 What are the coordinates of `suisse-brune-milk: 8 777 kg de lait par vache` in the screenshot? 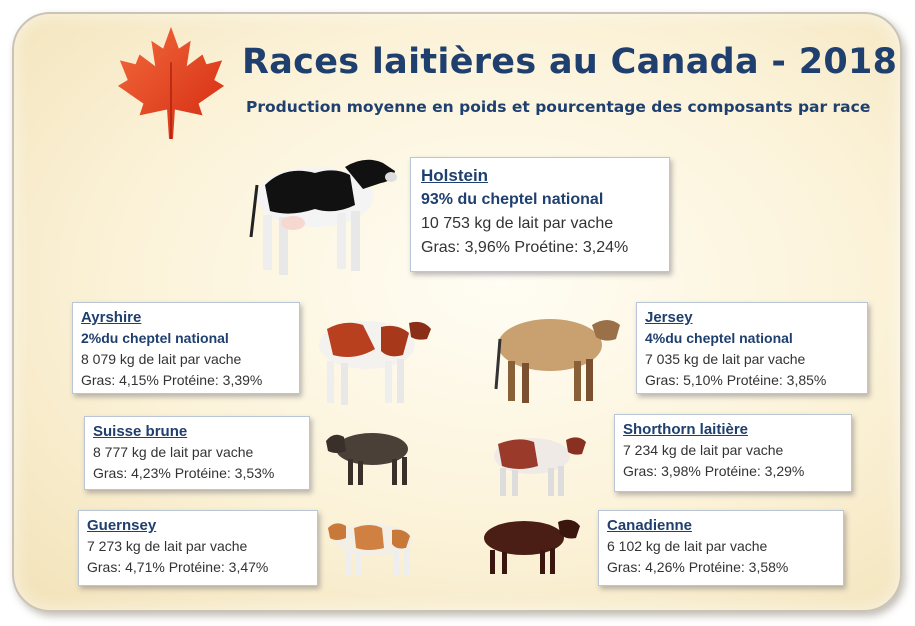 It's located at (173, 452).